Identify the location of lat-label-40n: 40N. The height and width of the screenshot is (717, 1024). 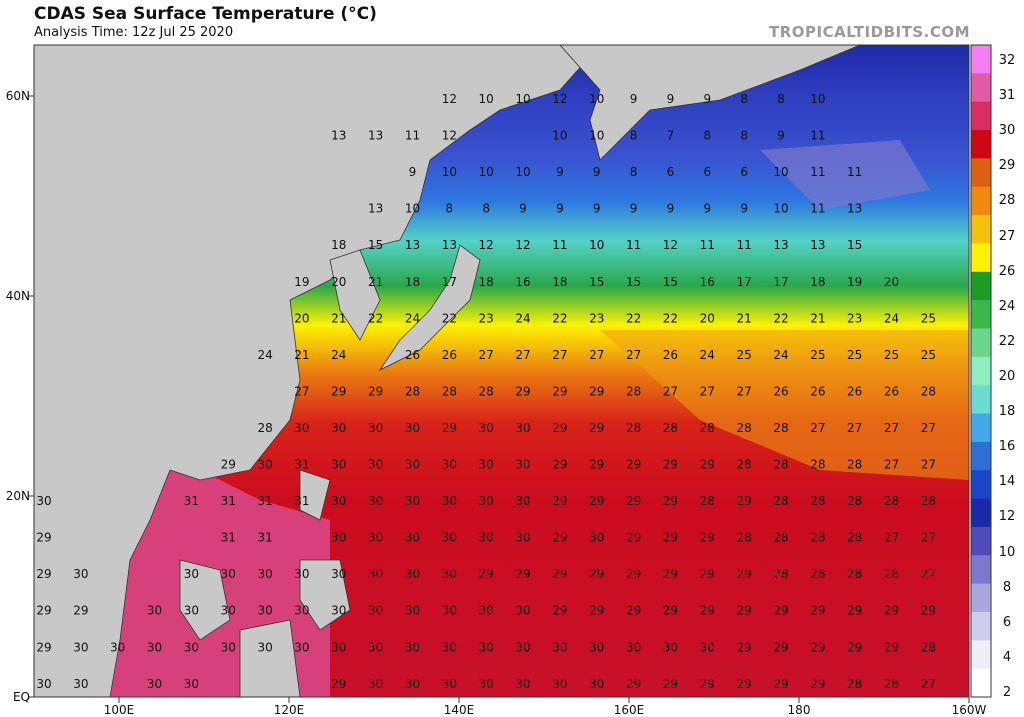
(17, 296).